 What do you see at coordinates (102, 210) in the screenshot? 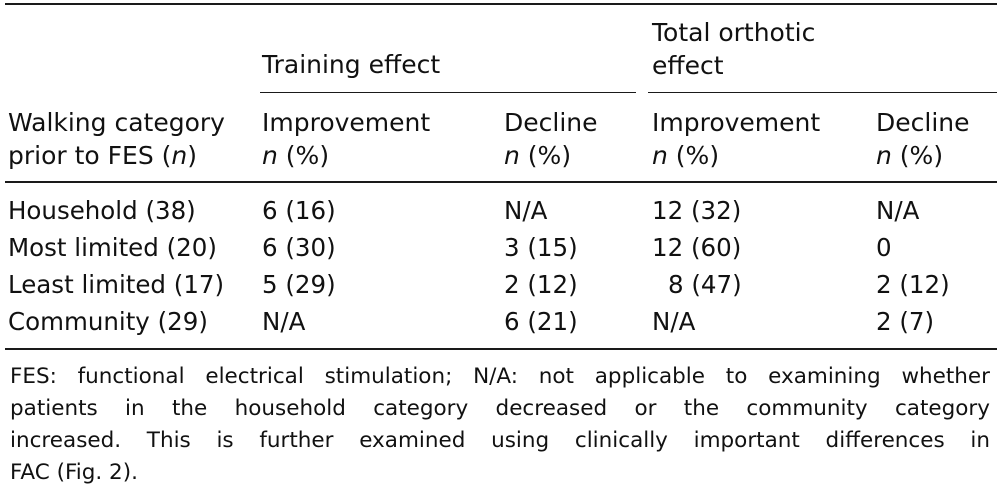
I see `cell-category: Household (38)` at bounding box center [102, 210].